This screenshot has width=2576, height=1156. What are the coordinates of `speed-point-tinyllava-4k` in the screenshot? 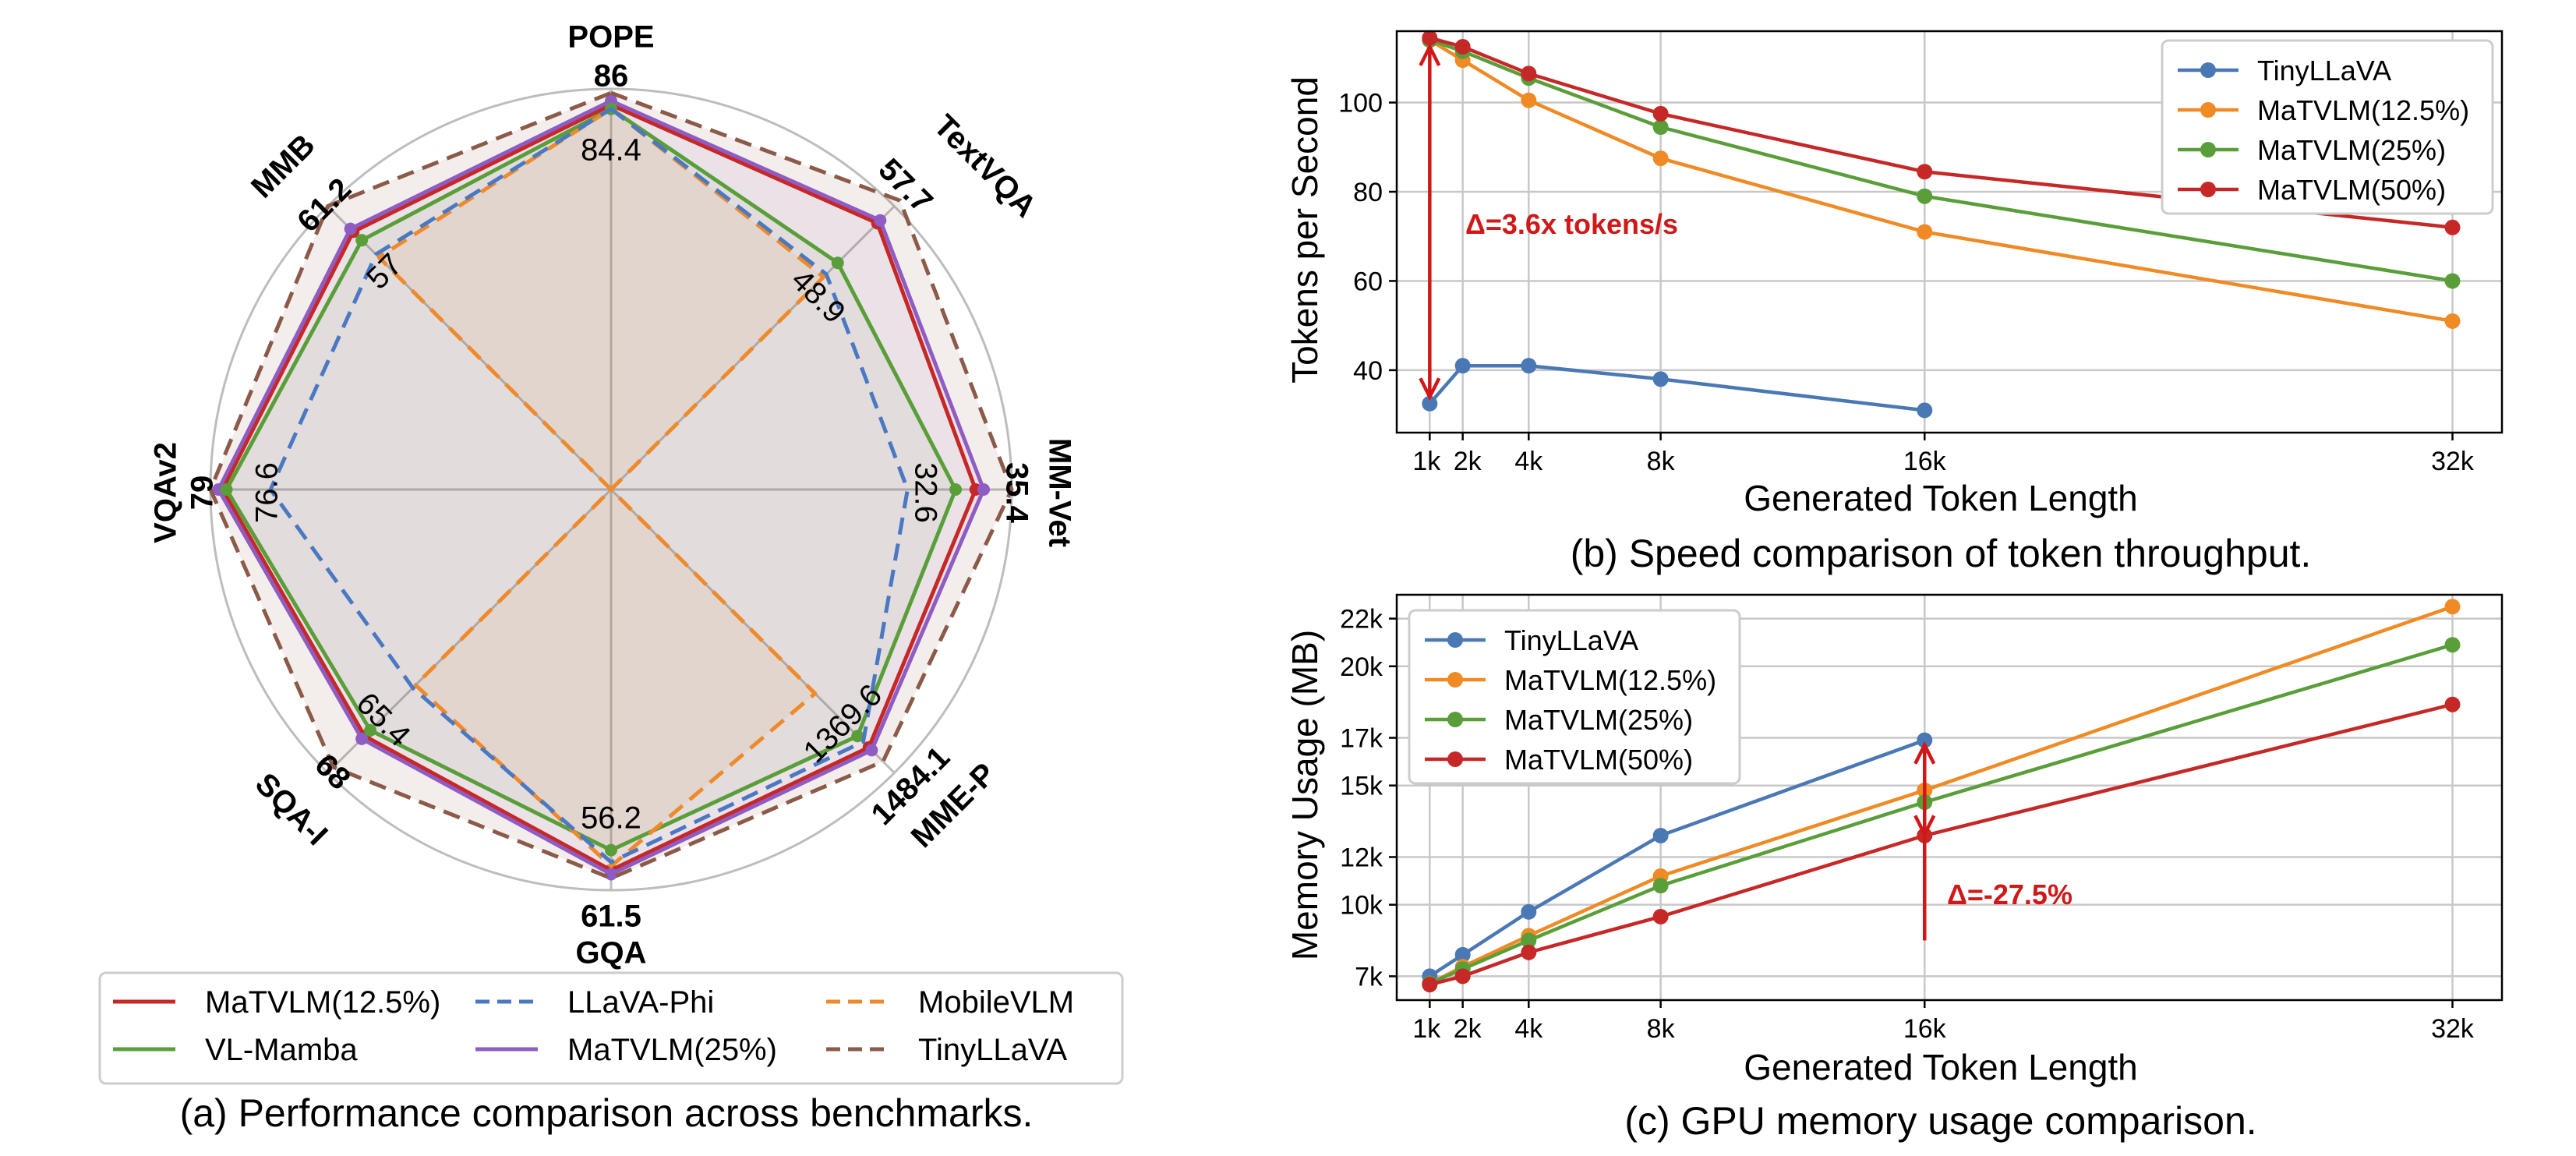 It's located at (1529, 366).